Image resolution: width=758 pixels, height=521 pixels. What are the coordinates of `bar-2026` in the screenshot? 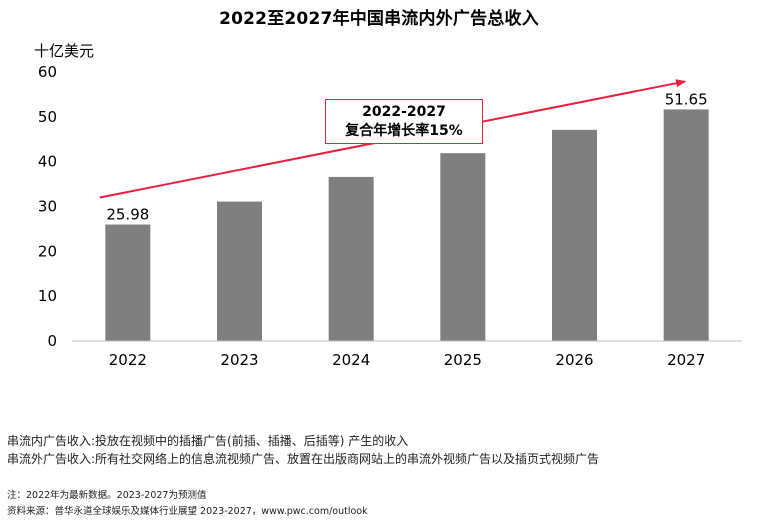 It's located at (574, 235).